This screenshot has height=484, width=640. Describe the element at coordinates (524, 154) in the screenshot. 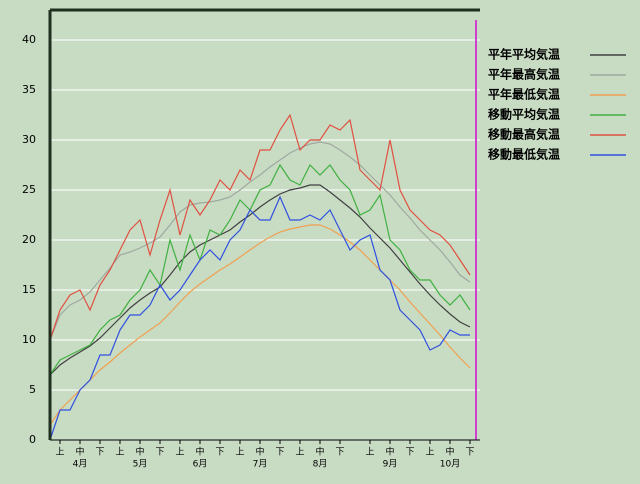

I see `legend-label: 移動最低気温` at that location.